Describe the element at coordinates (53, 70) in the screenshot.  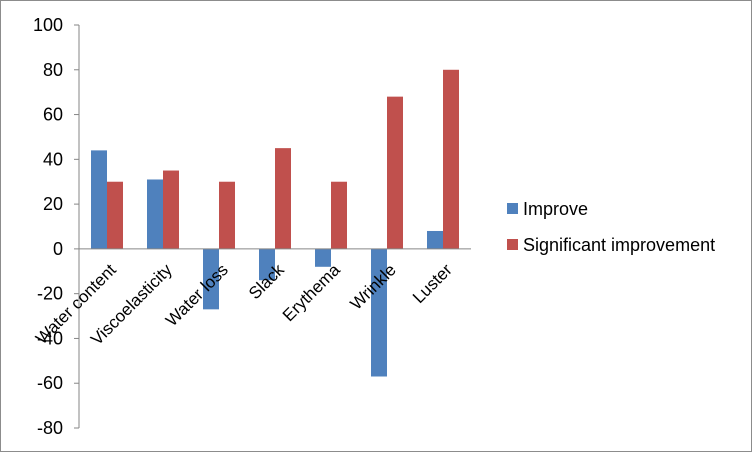
I see `y-tick-label: 80` at that location.